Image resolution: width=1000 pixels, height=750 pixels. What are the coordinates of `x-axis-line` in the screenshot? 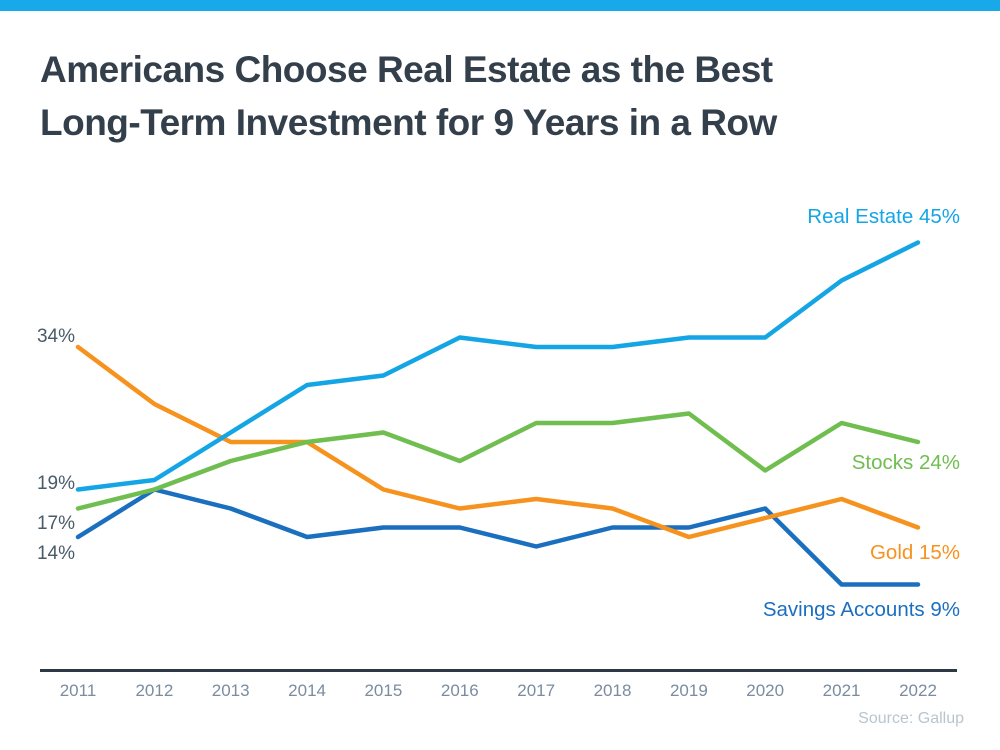 It's located at (498, 670).